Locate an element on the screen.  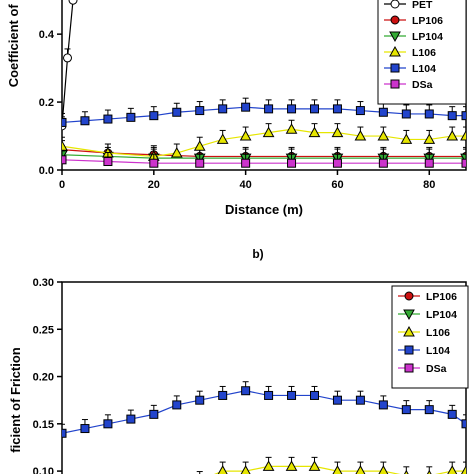
y-axis-label: ficient of Friction is located at coordinates (15, 400).